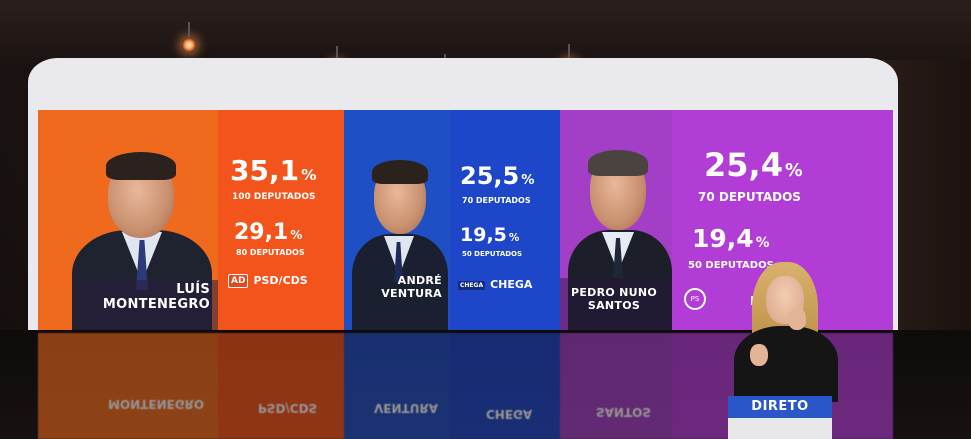 The height and width of the screenshot is (439, 971). I want to click on vote-percentage-main: 35,1%, so click(273, 170).